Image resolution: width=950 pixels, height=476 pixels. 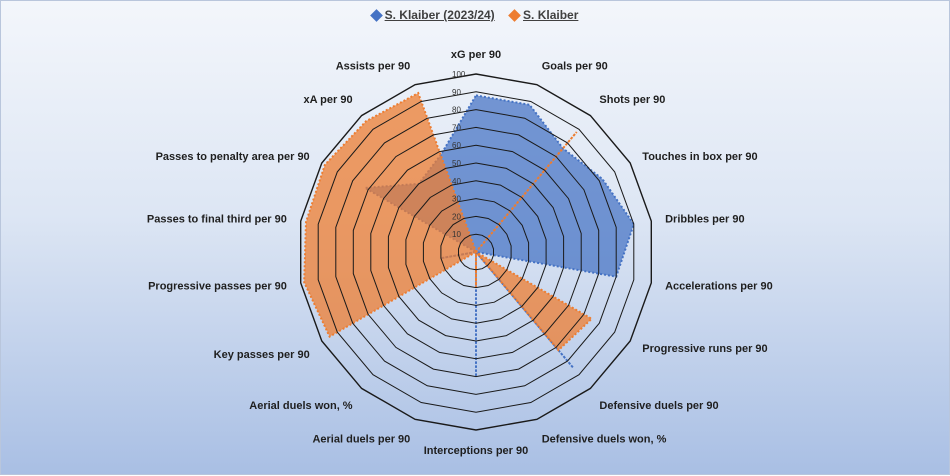 What do you see at coordinates (456, 216) in the screenshot?
I see `tick-label-20: 20` at bounding box center [456, 216].